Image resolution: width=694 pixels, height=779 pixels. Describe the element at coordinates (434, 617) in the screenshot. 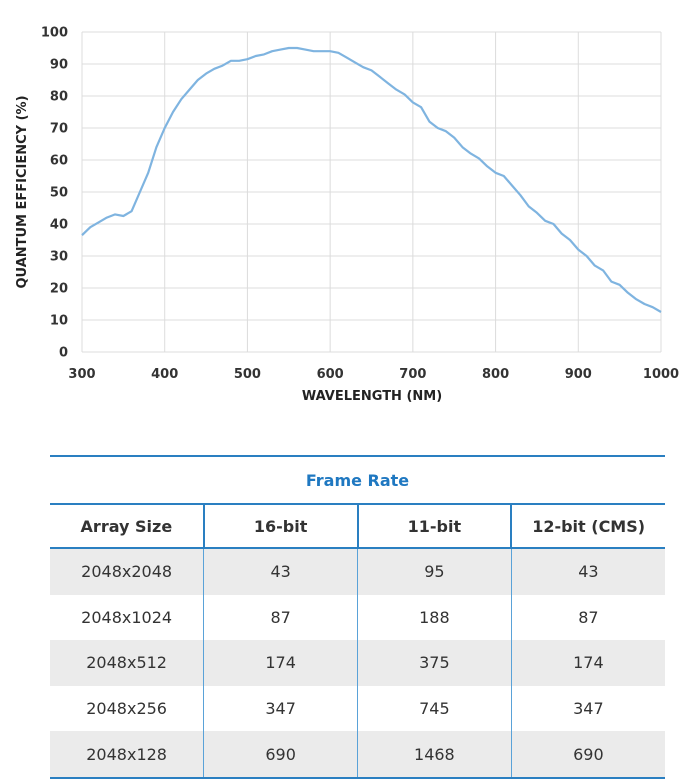

I see `cell-11-bit: 188` at that location.